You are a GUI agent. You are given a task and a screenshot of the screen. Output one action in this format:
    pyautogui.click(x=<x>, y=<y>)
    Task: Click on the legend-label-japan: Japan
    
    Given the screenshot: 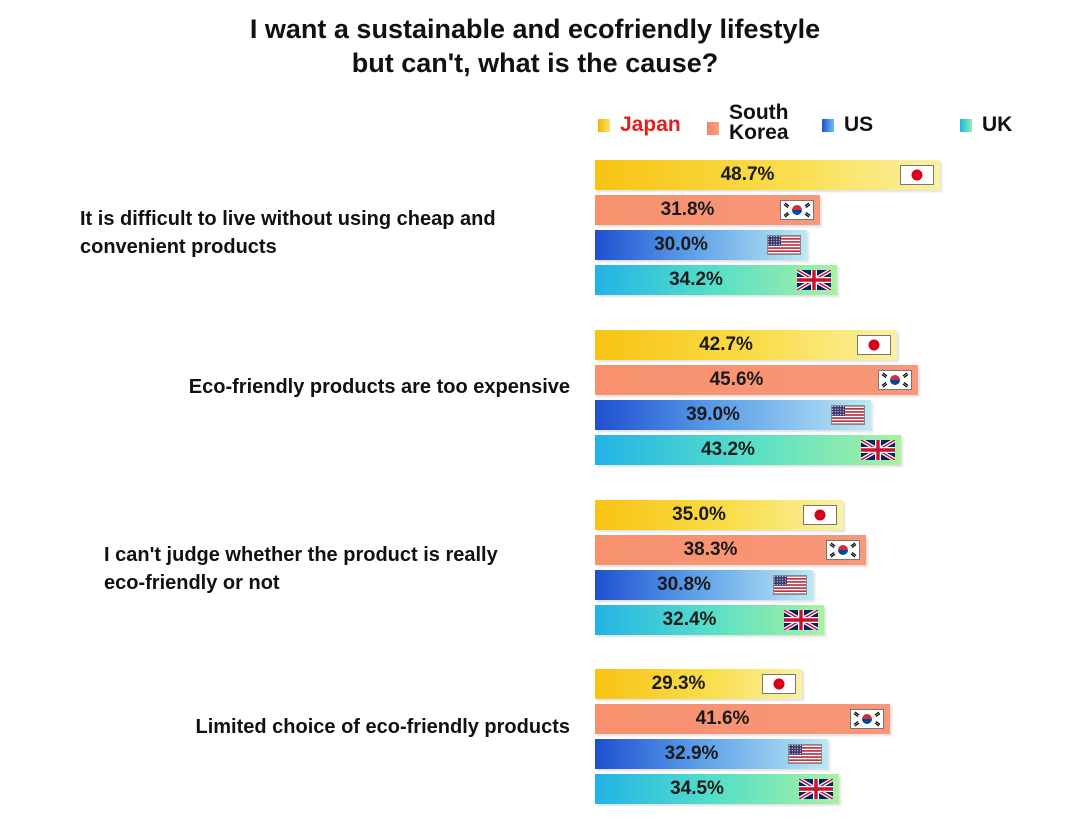 What is the action you would take?
    pyautogui.click(x=650, y=124)
    